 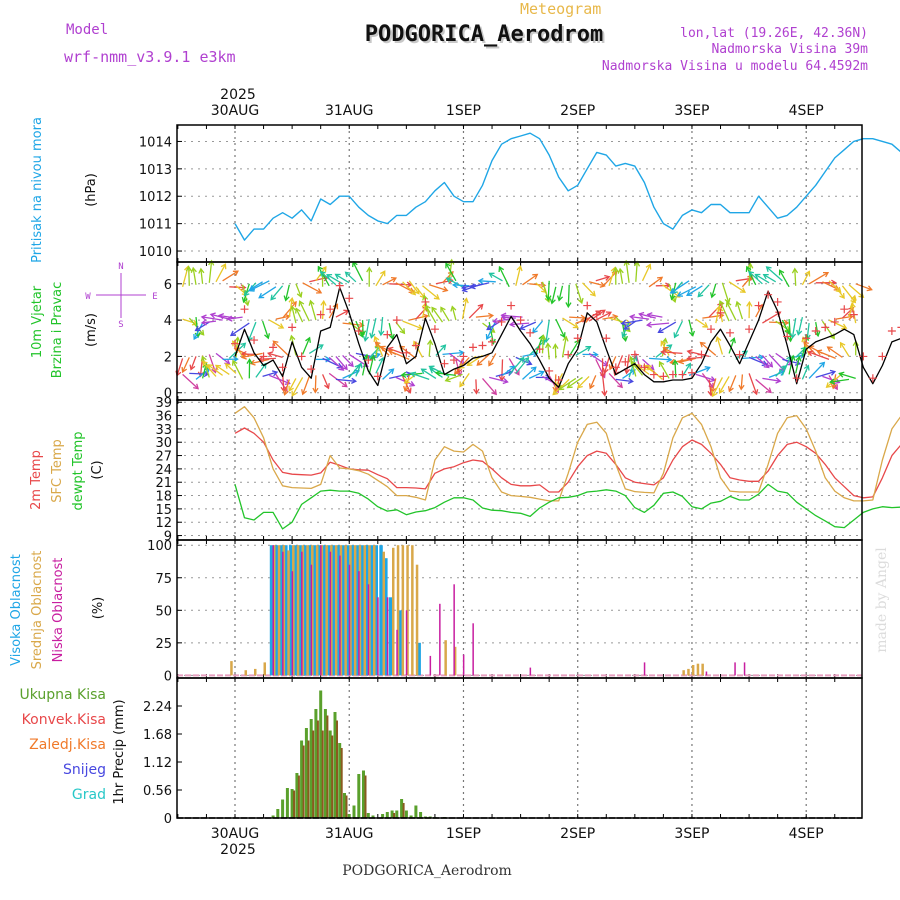 I want to click on pressure-title: Pritisak na nivou mora, so click(x=37, y=190).